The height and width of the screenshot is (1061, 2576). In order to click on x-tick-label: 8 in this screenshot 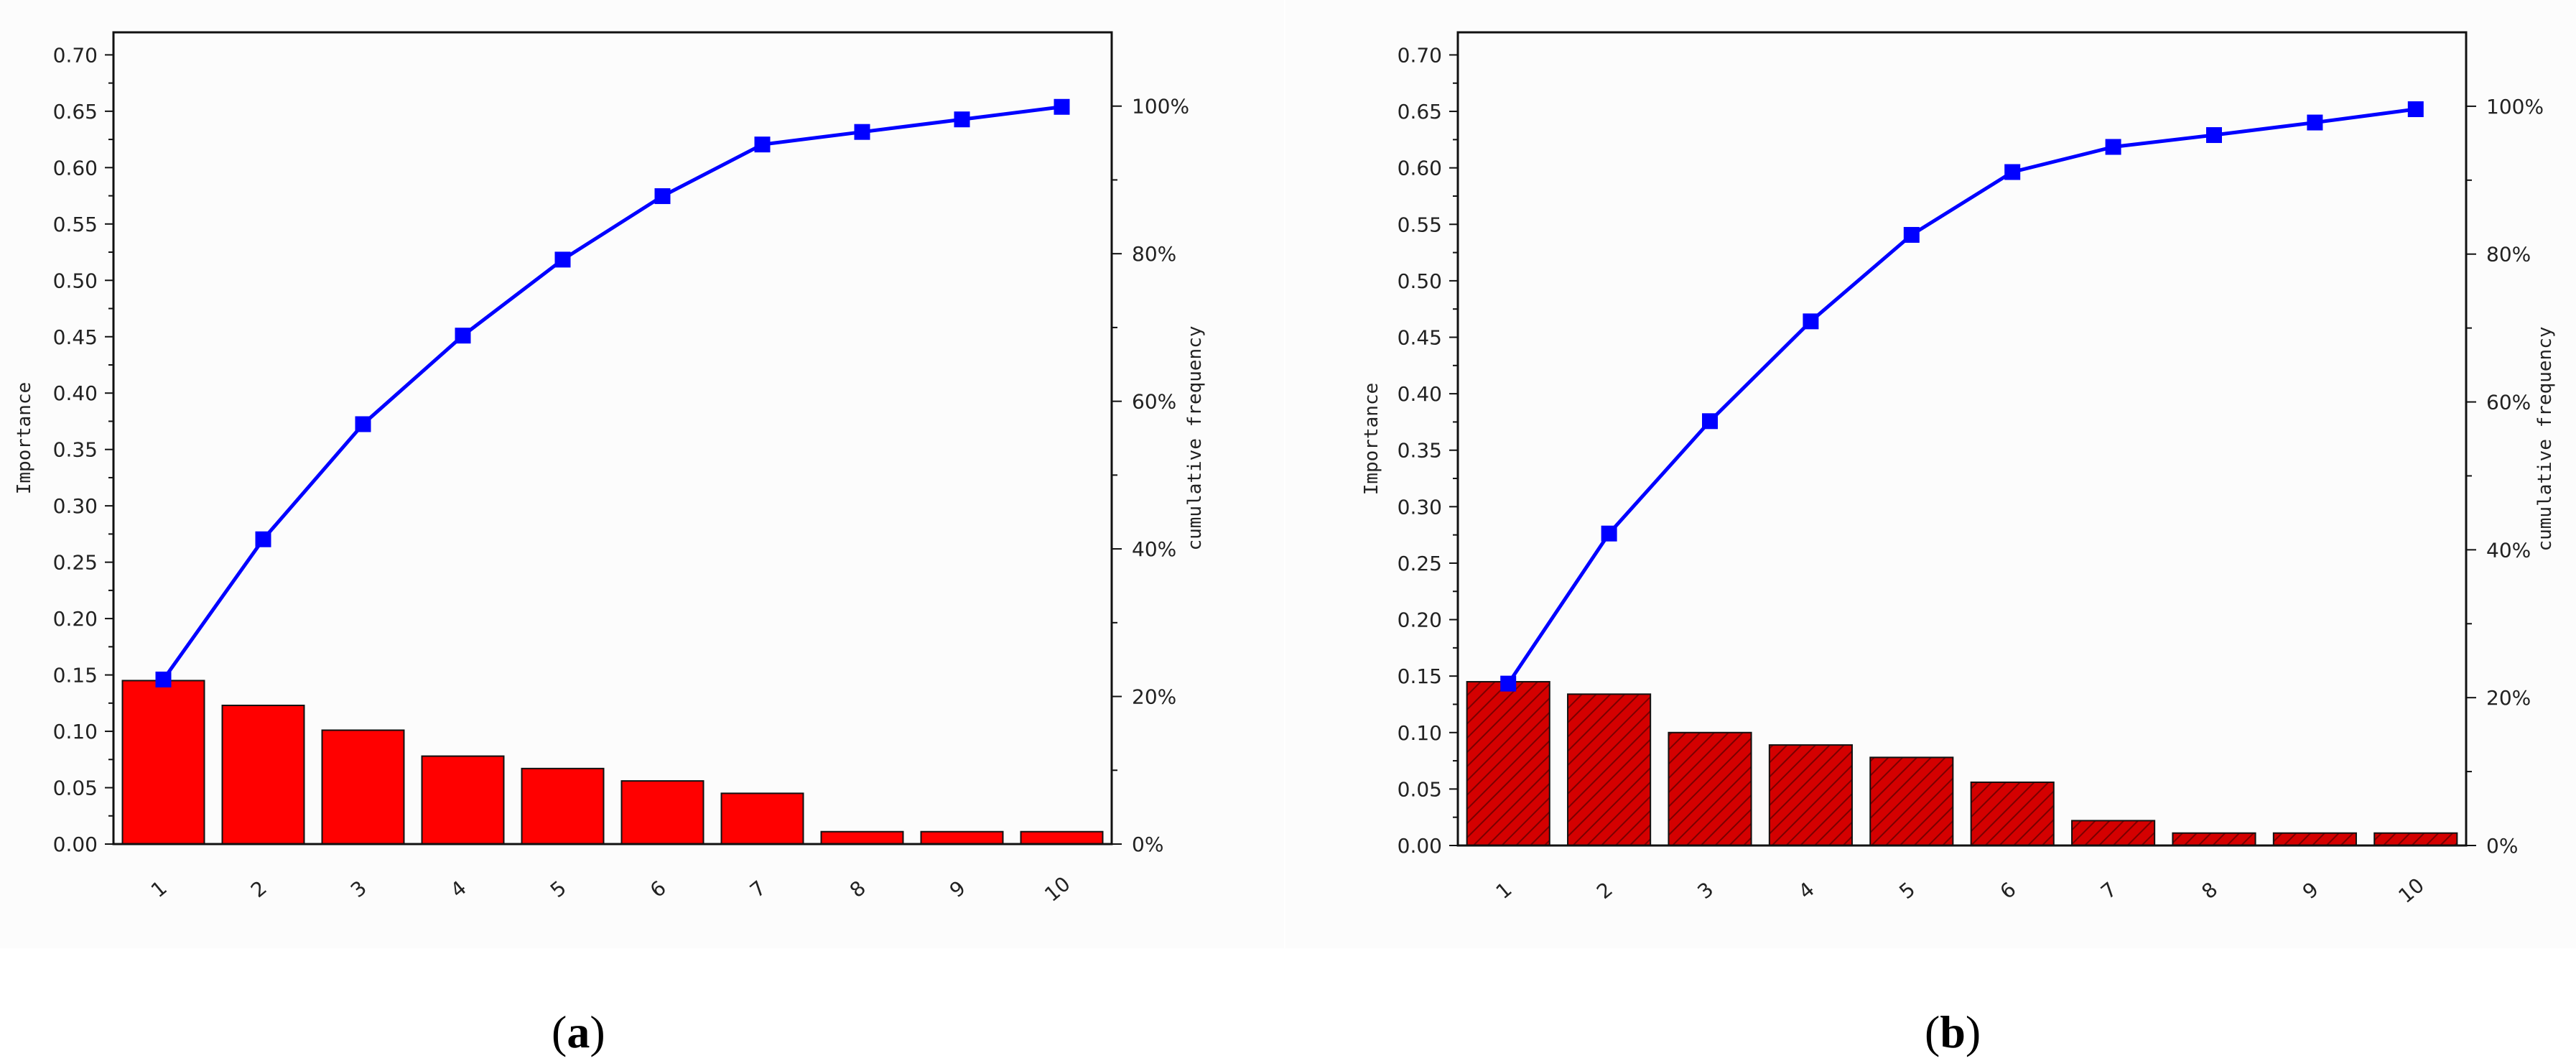, I will do `click(2209, 891)`.